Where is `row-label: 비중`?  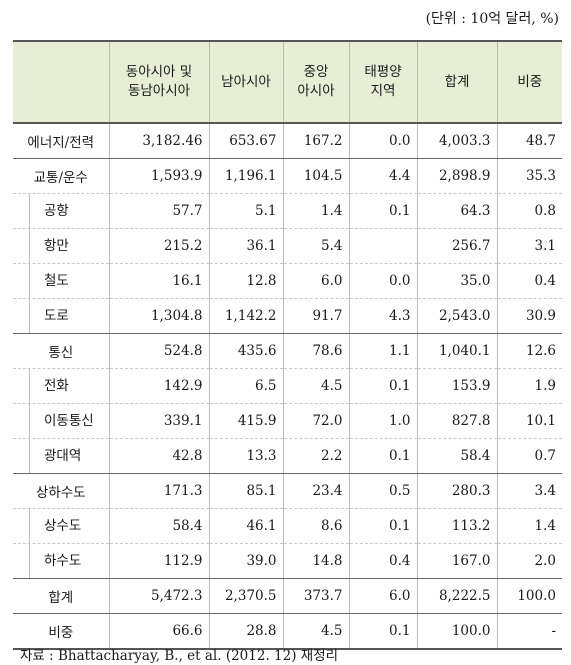 row-label: 비중 is located at coordinates (61, 631).